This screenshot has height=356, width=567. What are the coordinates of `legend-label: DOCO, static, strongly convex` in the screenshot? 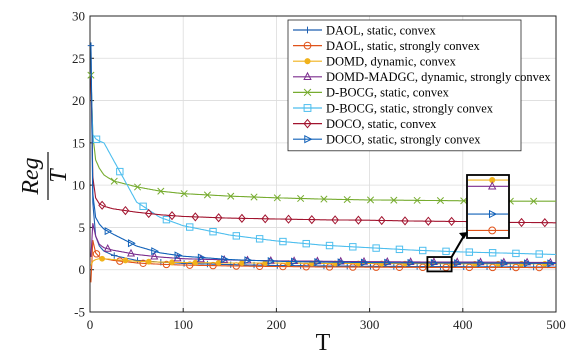 It's located at (403, 140).